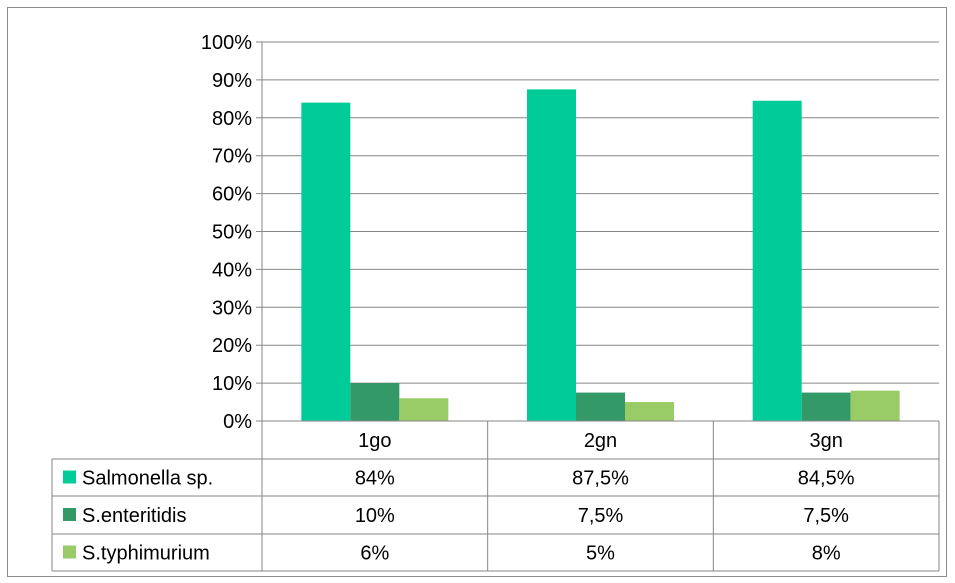 The height and width of the screenshot is (583, 955). What do you see at coordinates (232, 81) in the screenshot?
I see `y-tick-label: 90%` at bounding box center [232, 81].